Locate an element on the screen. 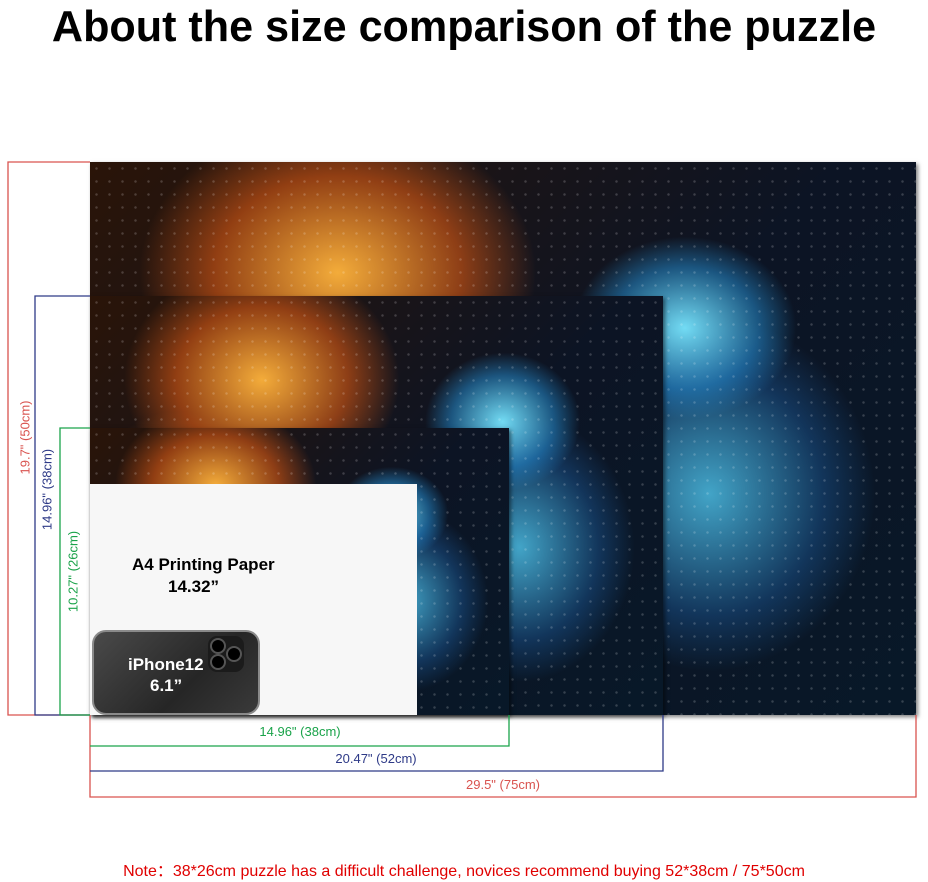  iphone-image is located at coordinates (176, 672).